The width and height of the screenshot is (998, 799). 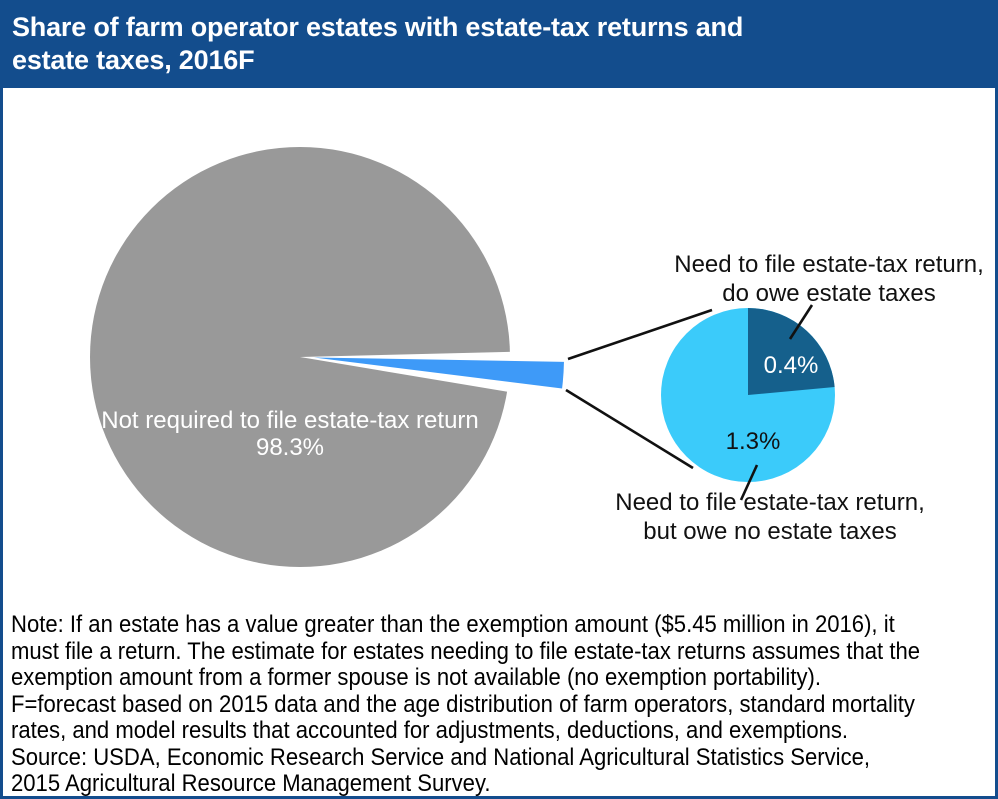 What do you see at coordinates (791, 365) in the screenshot?
I see `zoom-dark-value-label: 0.4%` at bounding box center [791, 365].